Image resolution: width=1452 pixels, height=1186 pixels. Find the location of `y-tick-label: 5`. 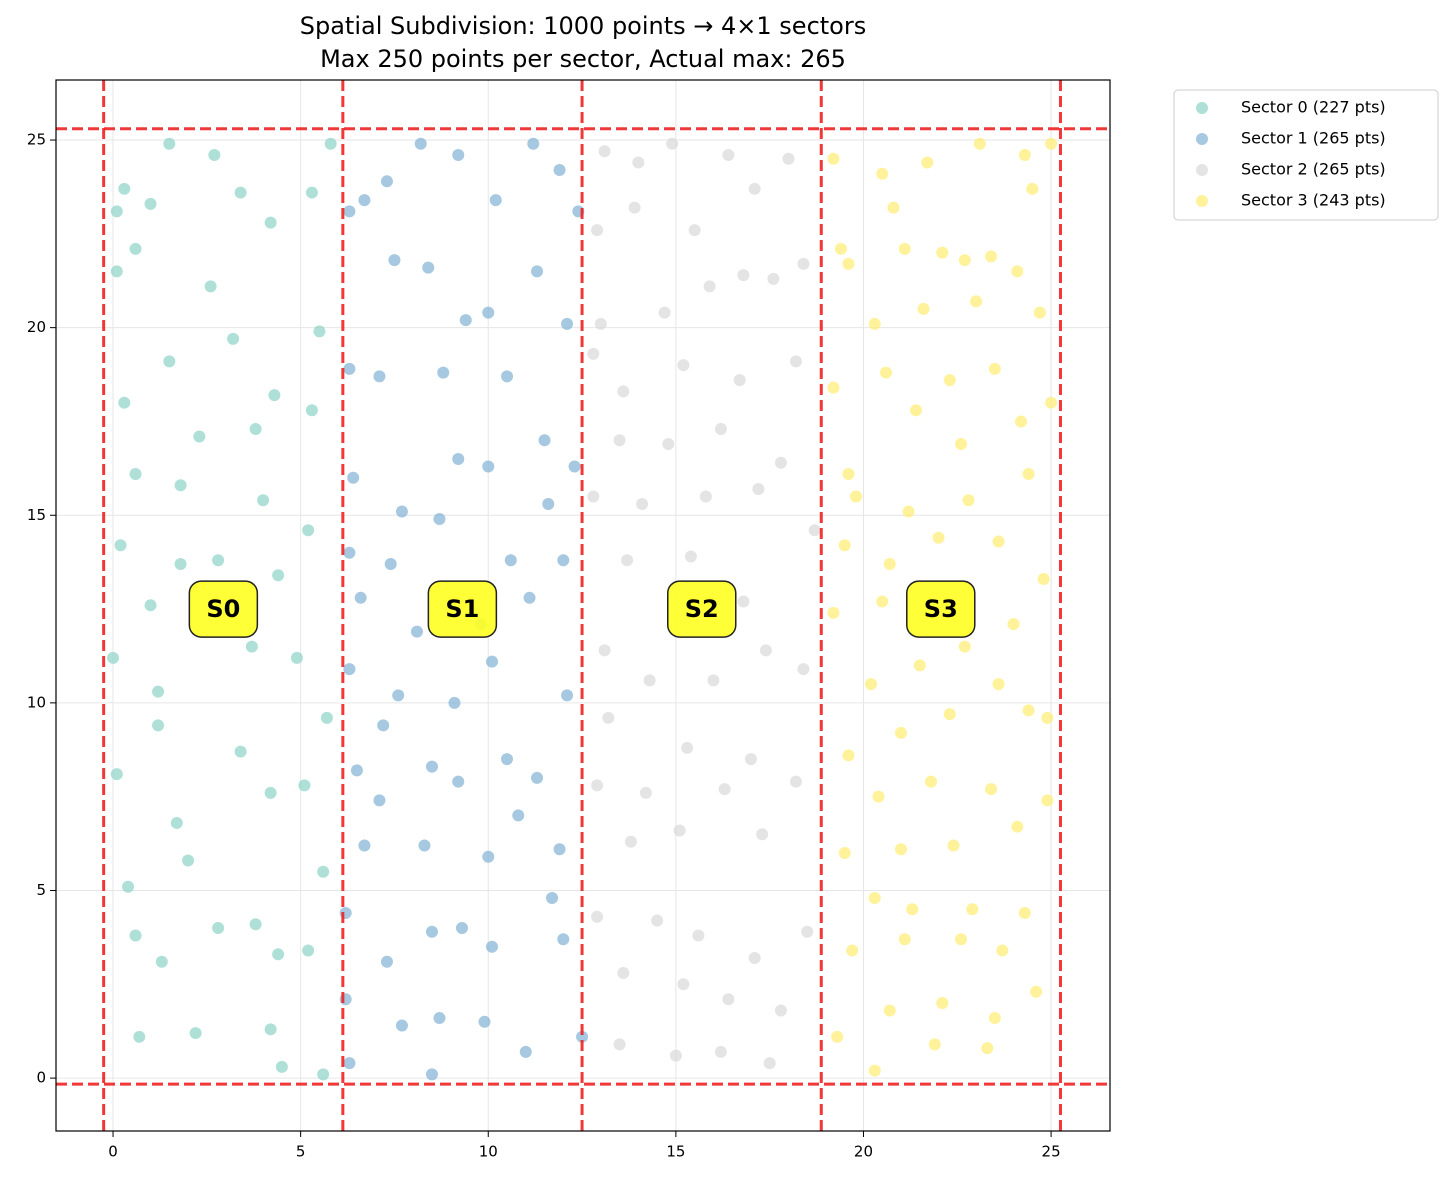

y-tick-label: 5 is located at coordinates (41, 890).